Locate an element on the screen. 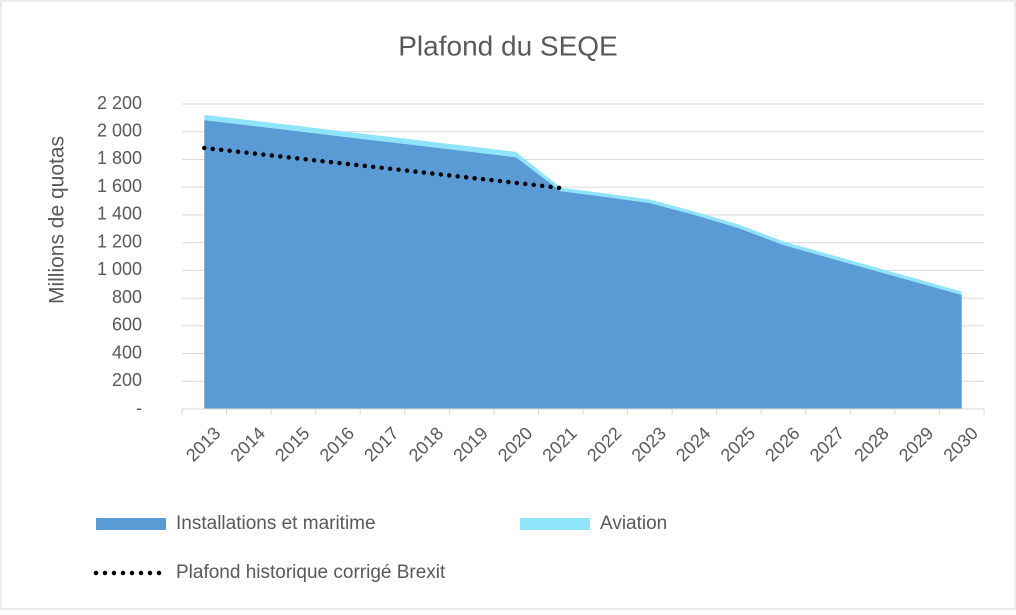 The width and height of the screenshot is (1016, 615). line is located at coordinates (382, 168).